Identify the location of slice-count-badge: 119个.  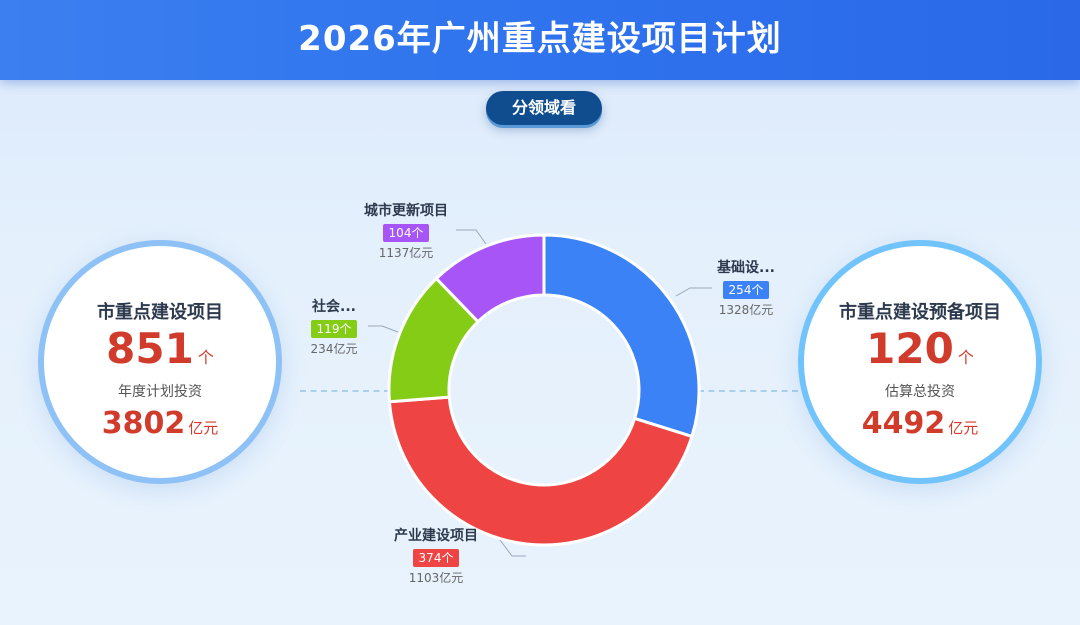
(334, 329).